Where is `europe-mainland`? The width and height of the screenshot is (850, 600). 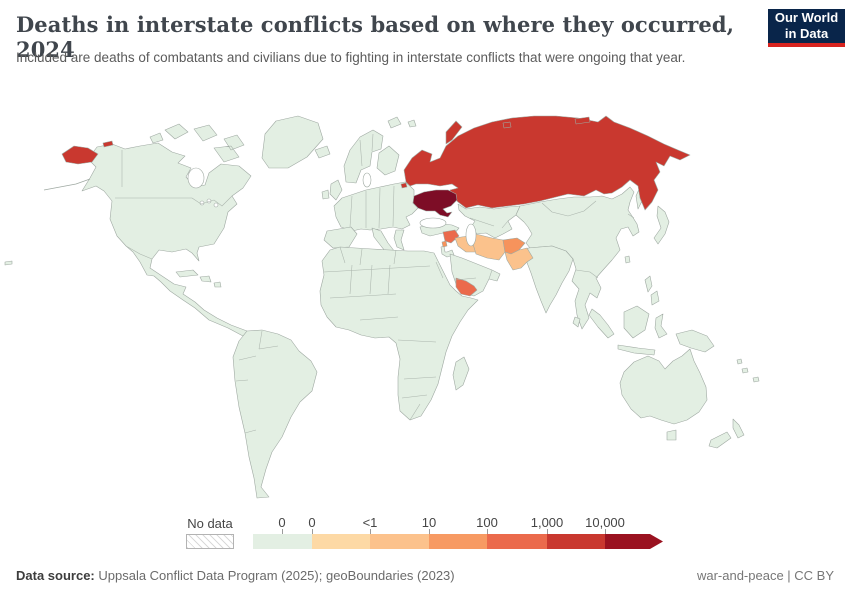
europe-mainland is located at coordinates (376, 206).